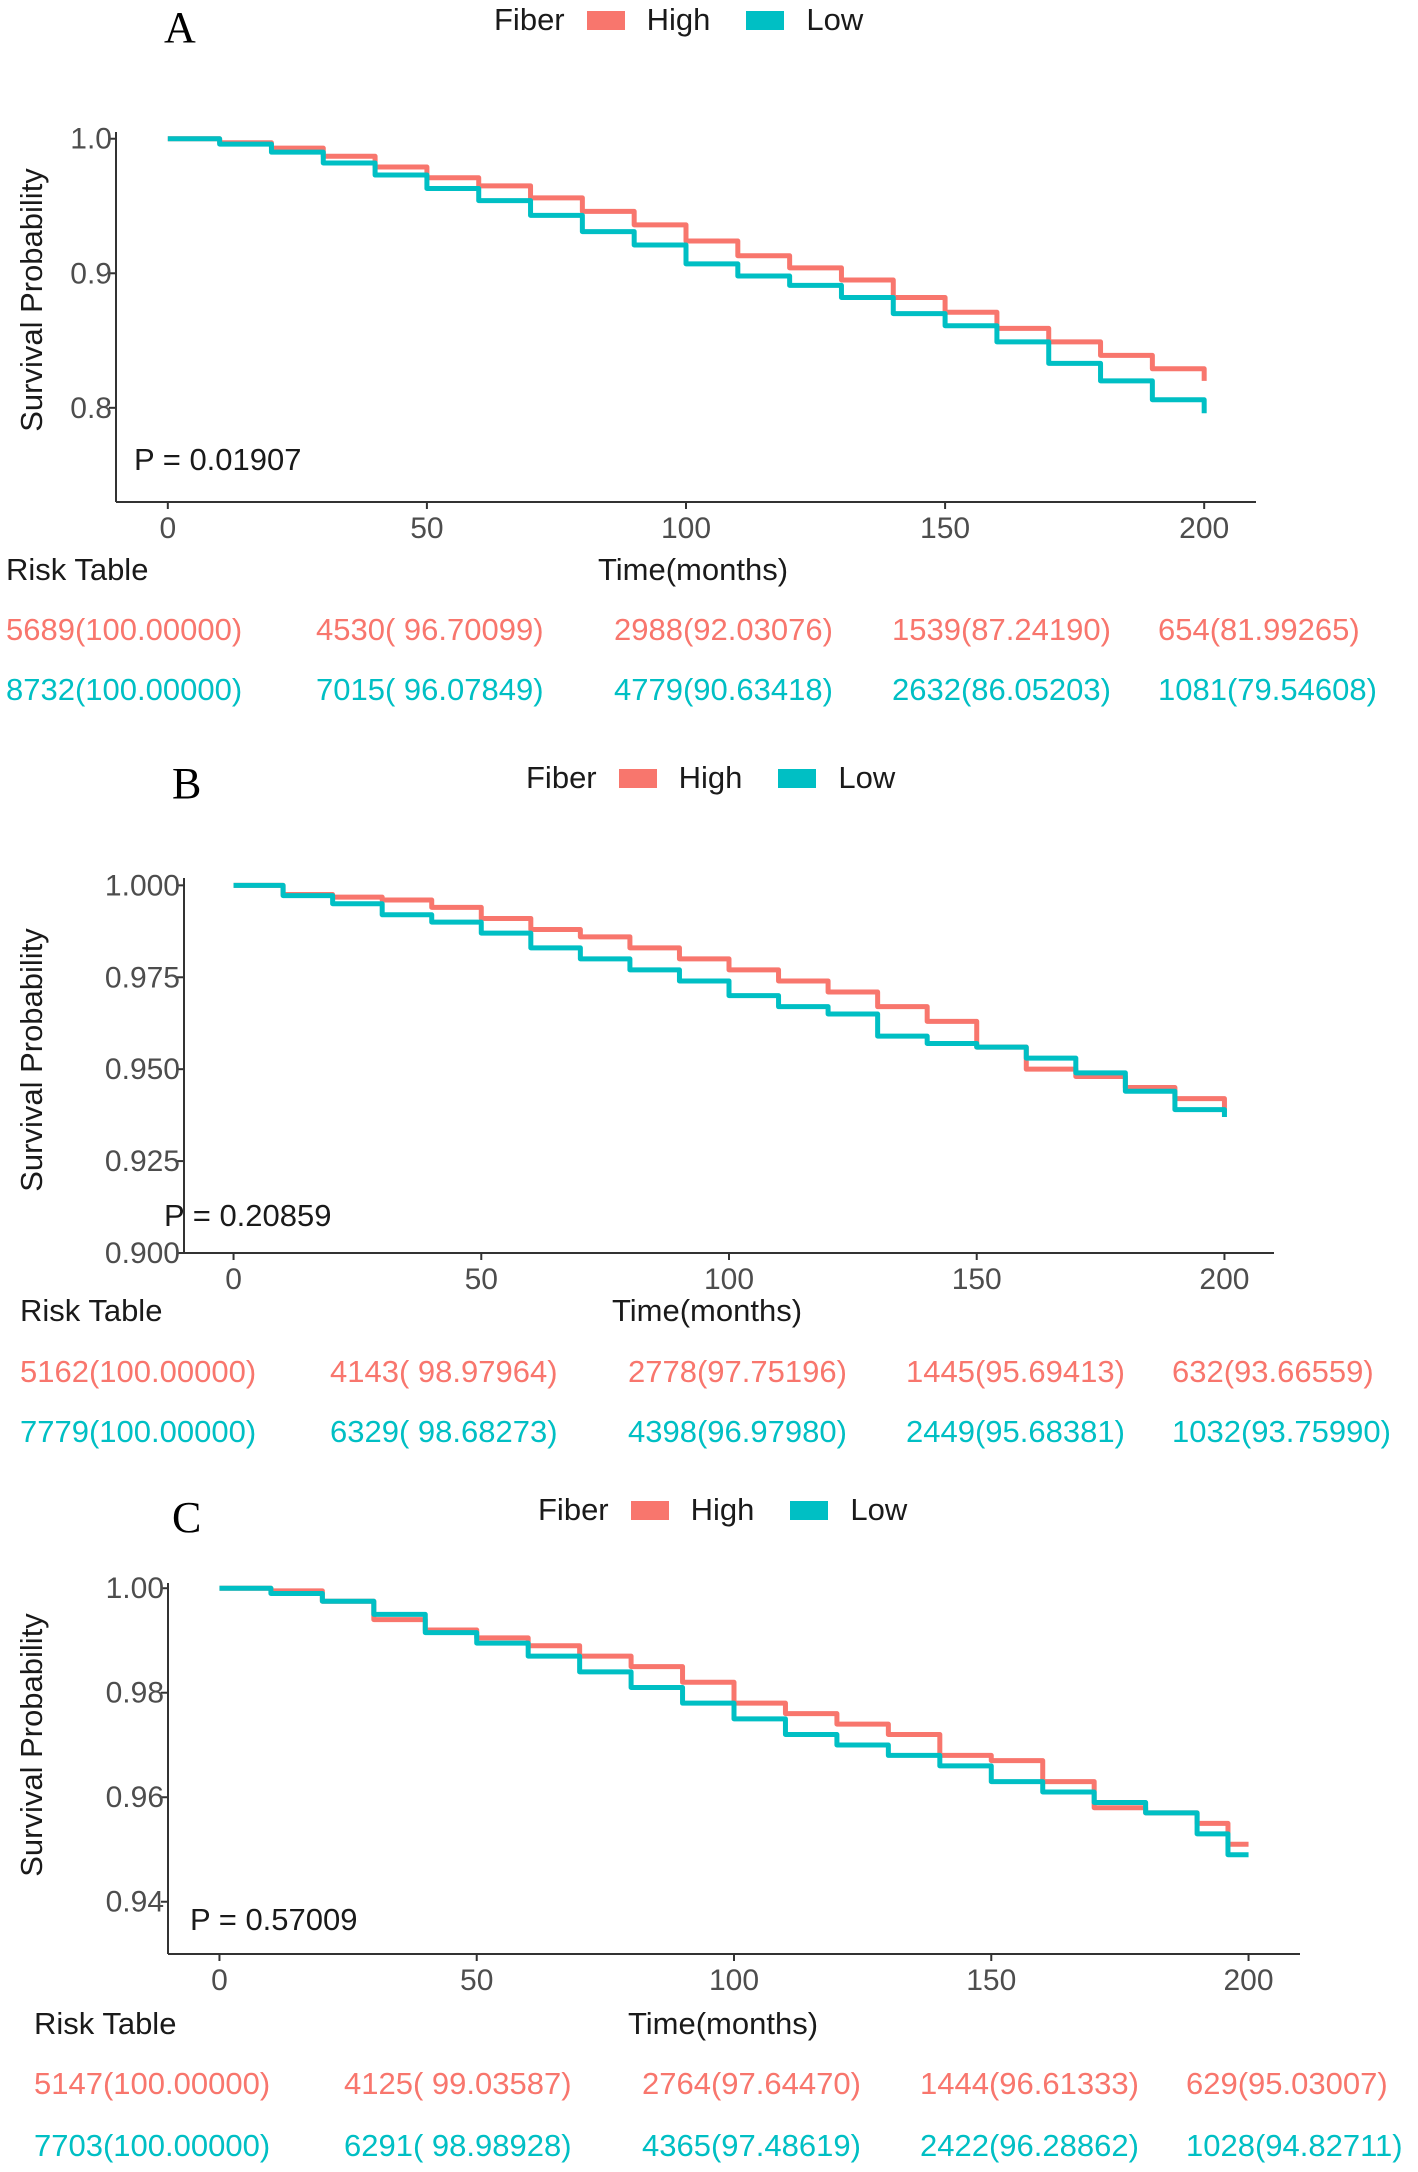 This screenshot has height=2172, width=1418. I want to click on y-tick-label: 0.9, so click(91, 273).